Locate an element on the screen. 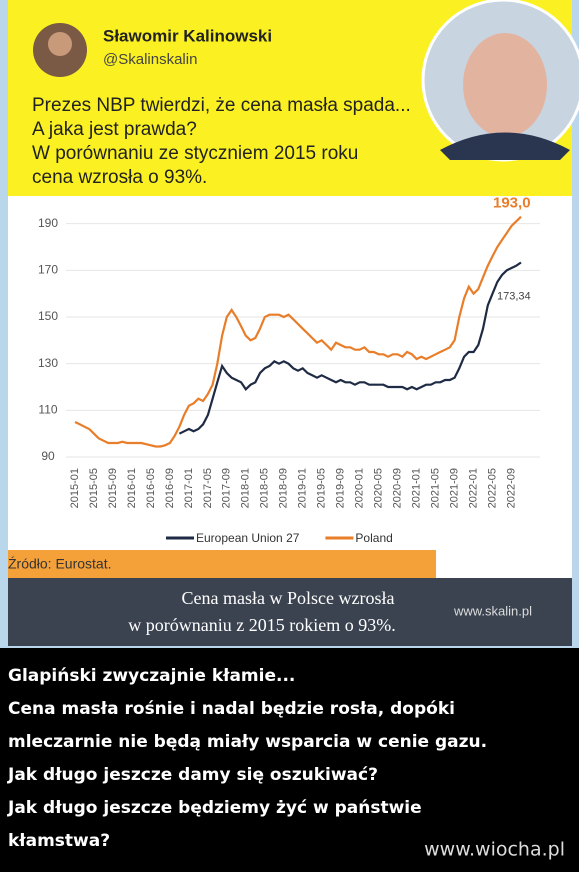  legend-label: Poland is located at coordinates (373, 538).